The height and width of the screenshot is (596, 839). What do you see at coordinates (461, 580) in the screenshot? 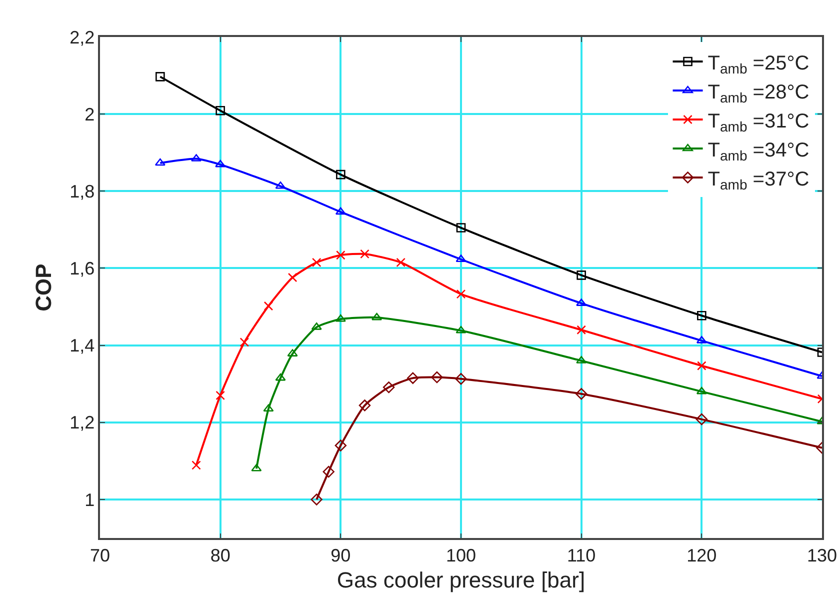
I see `x-axis-title: Gas cooler pressure [bar]` at bounding box center [461, 580].